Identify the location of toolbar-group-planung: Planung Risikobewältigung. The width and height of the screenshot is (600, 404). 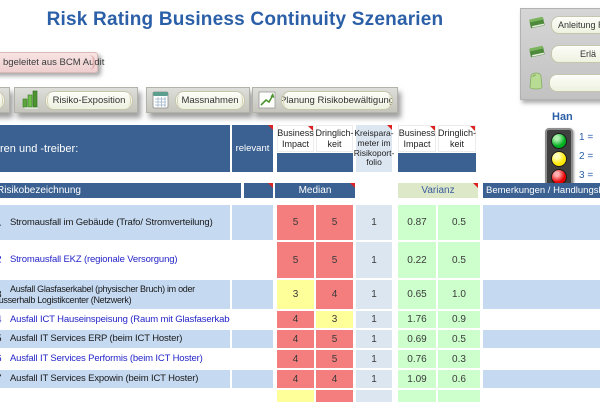
(325, 100).